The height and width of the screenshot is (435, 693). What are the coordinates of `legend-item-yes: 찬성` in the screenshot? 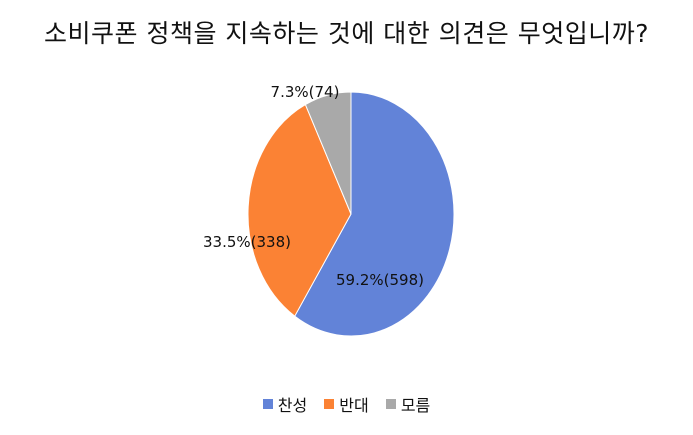 It's located at (285, 404).